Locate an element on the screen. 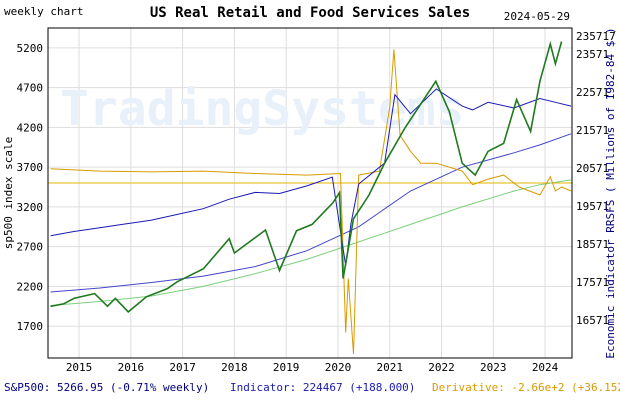 The height and width of the screenshot is (404, 620). y-right-tick-label: 22571 is located at coordinates (592, 92).